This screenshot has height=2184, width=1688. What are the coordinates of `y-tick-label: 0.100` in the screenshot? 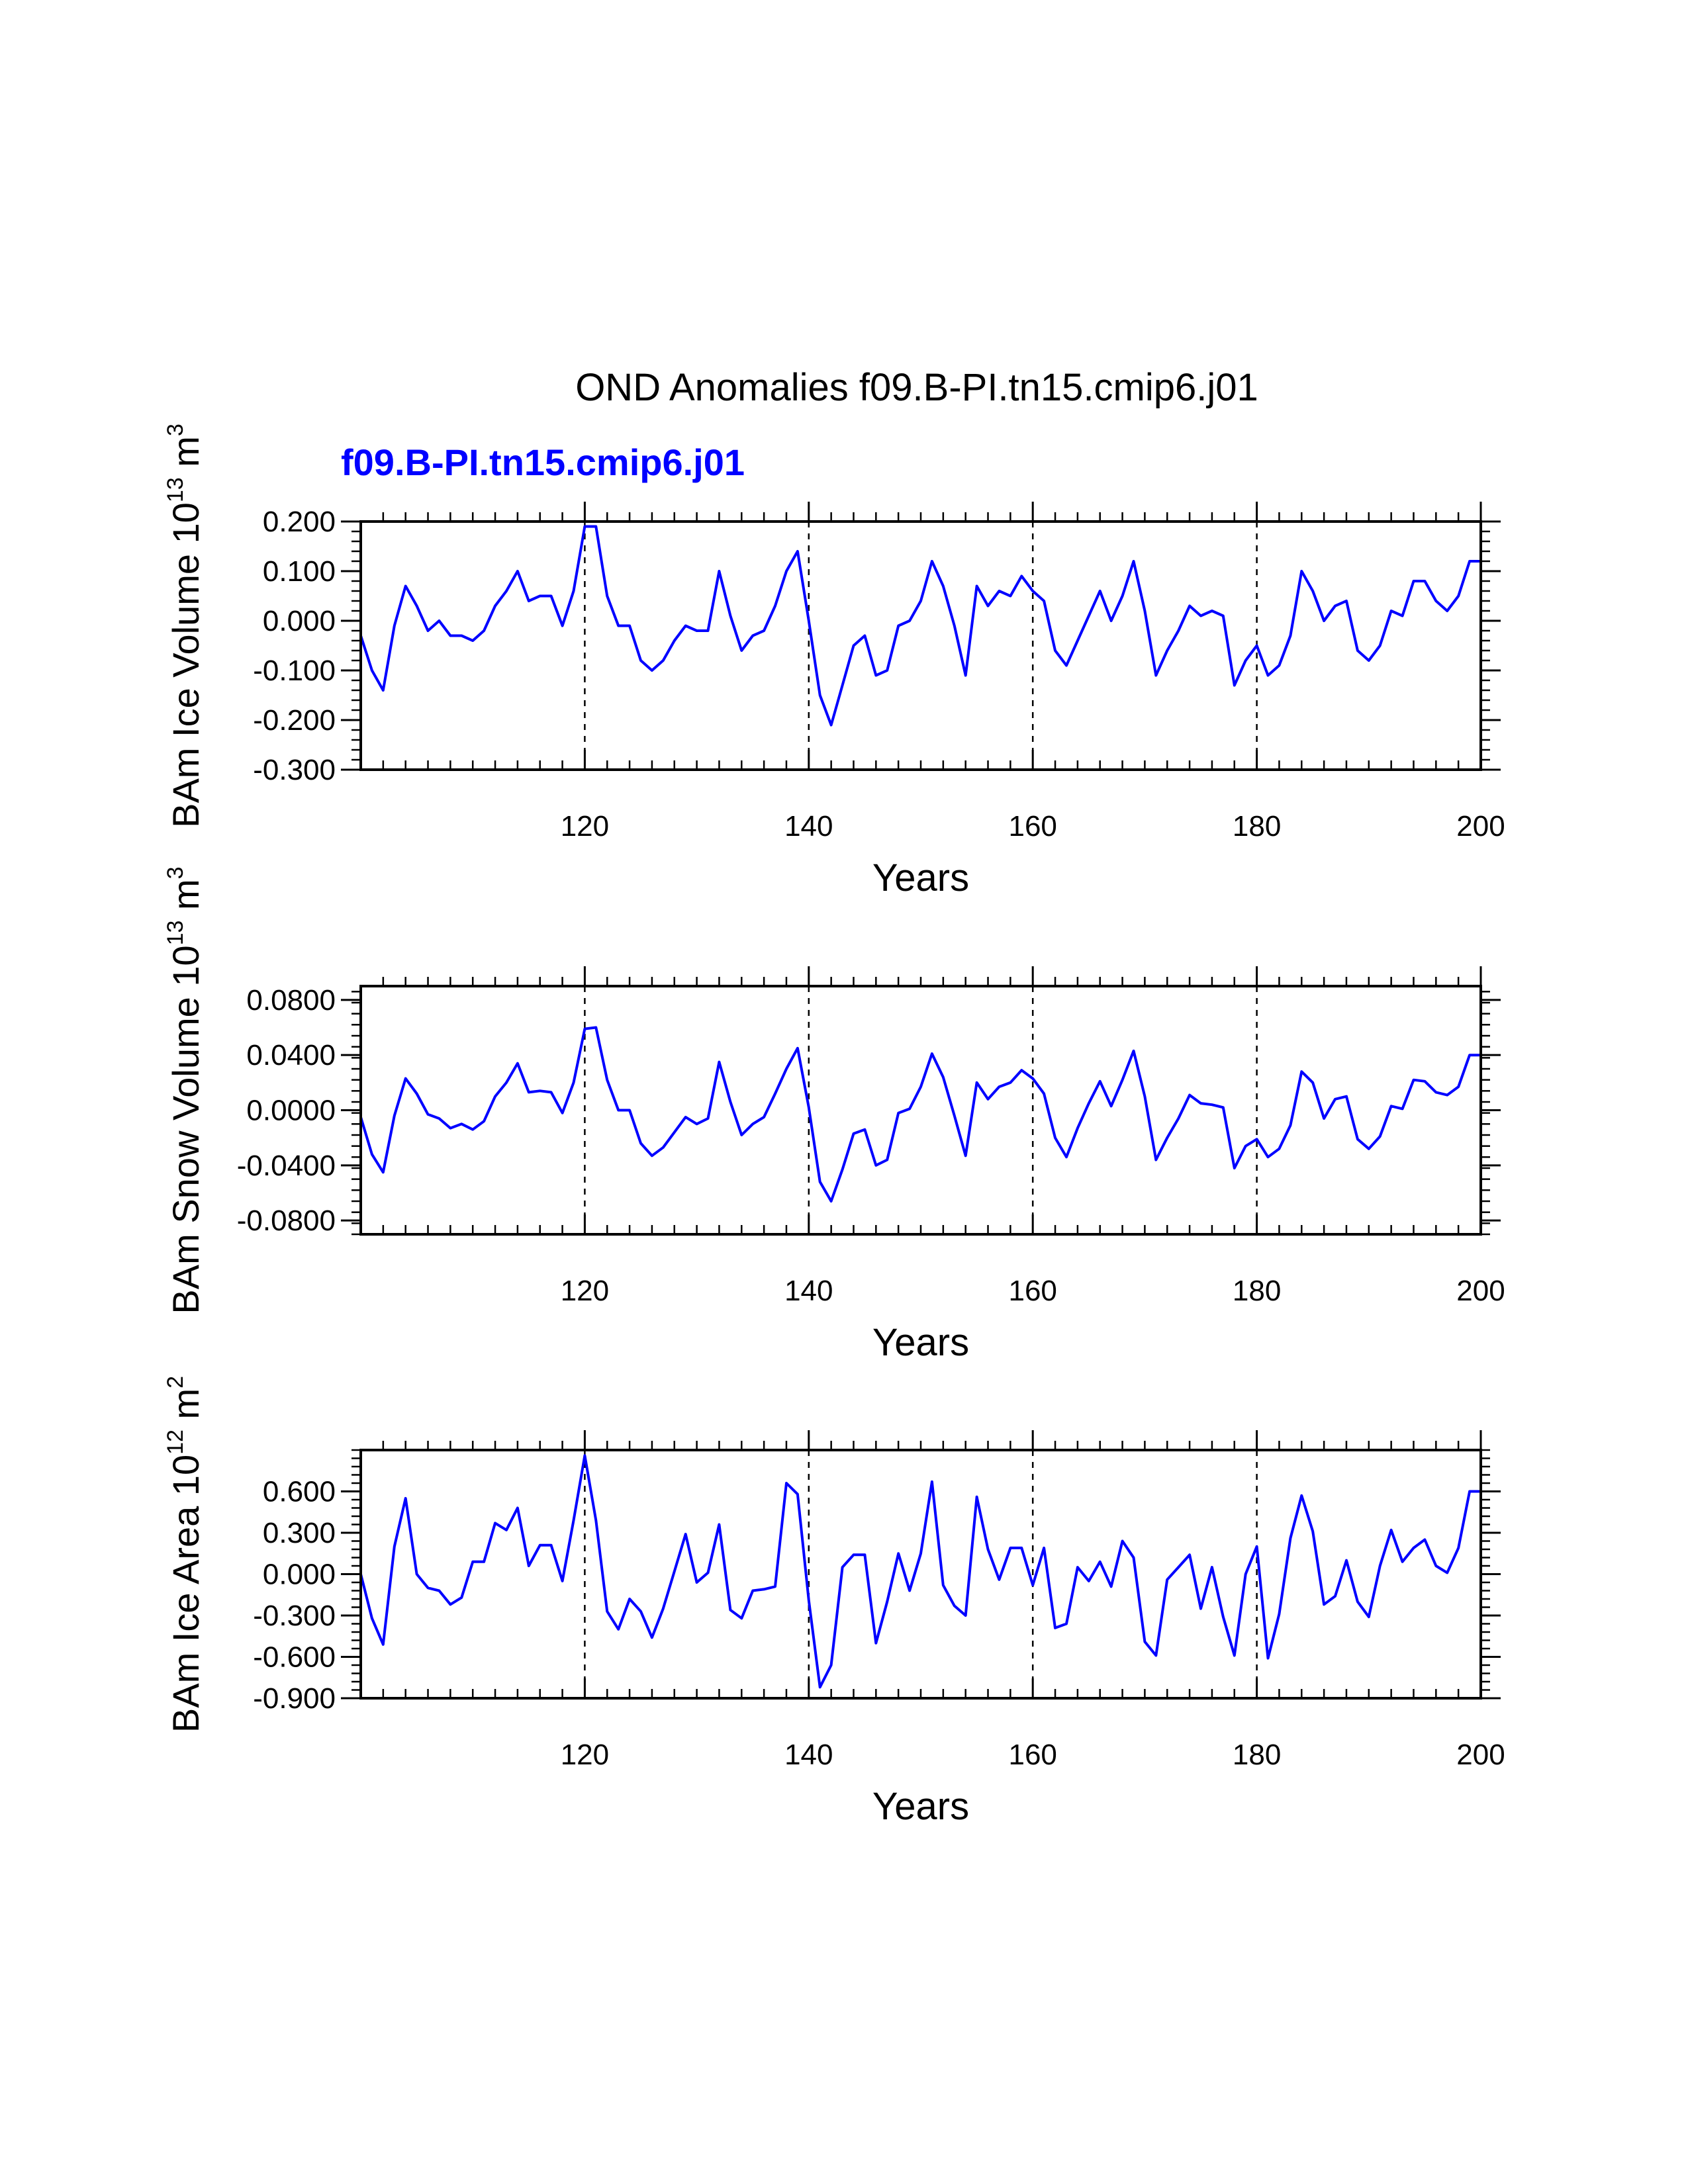 It's located at (299, 571).